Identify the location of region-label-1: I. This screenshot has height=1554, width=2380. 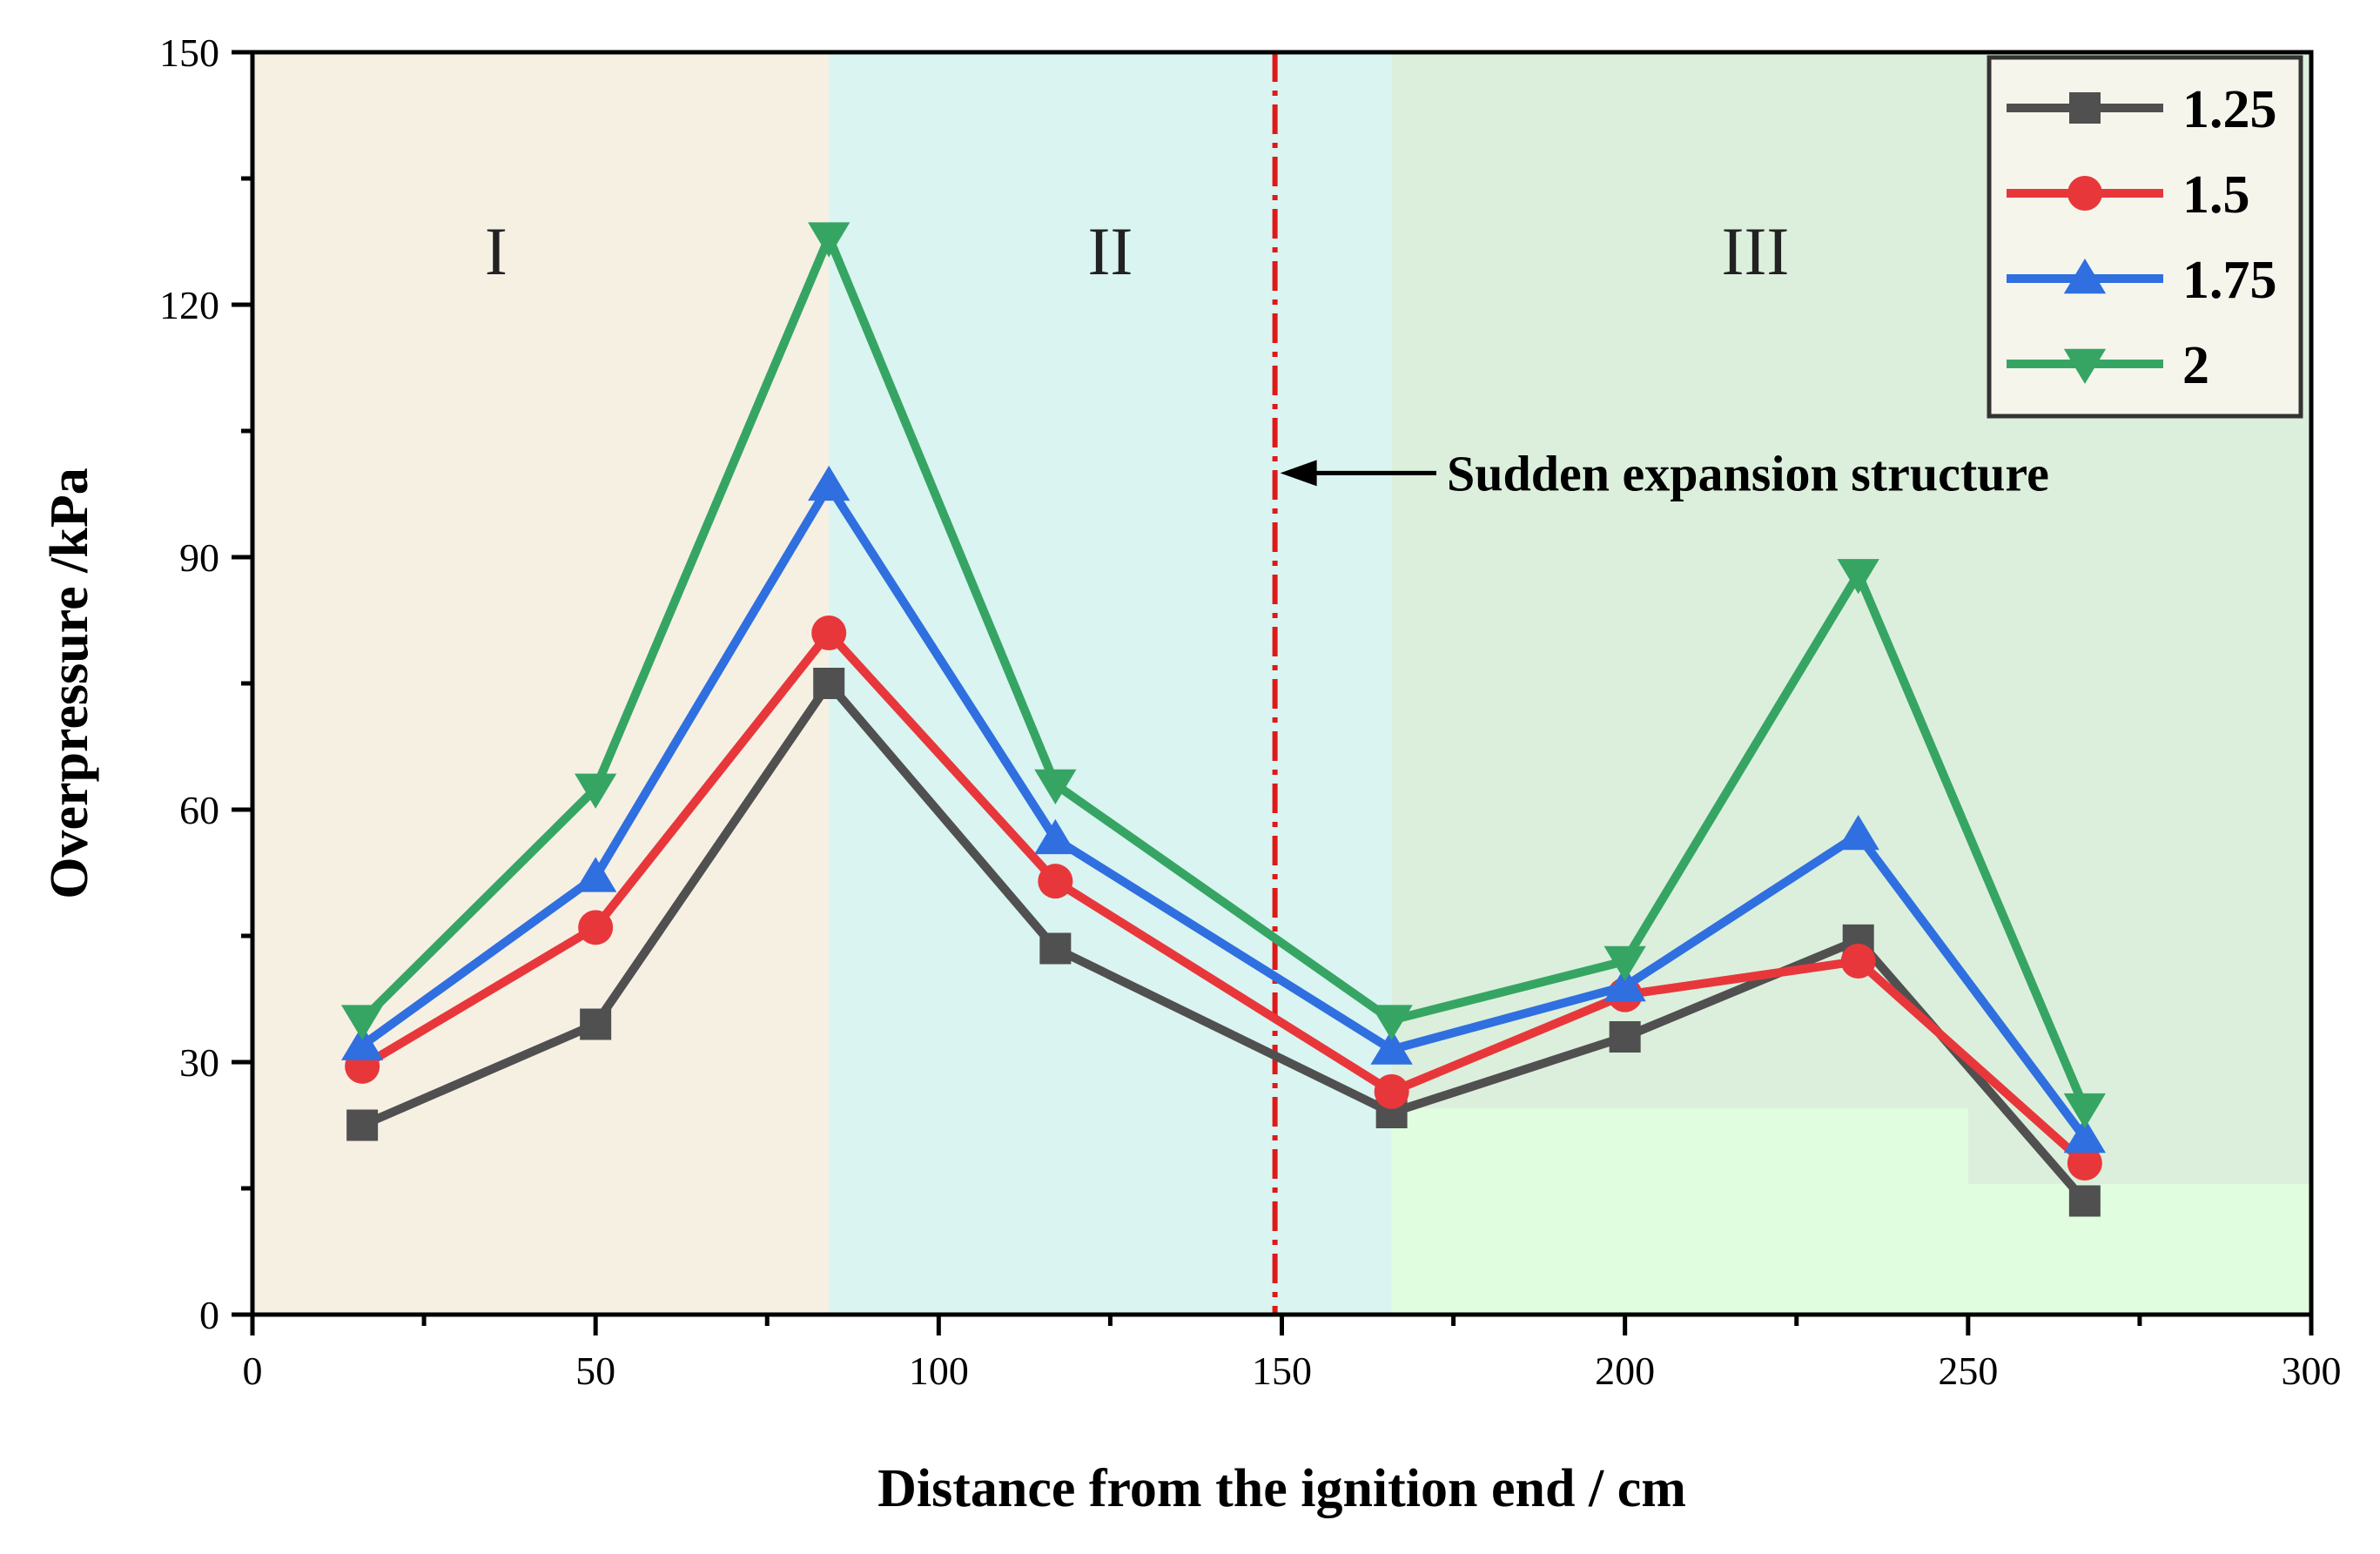
(496, 251).